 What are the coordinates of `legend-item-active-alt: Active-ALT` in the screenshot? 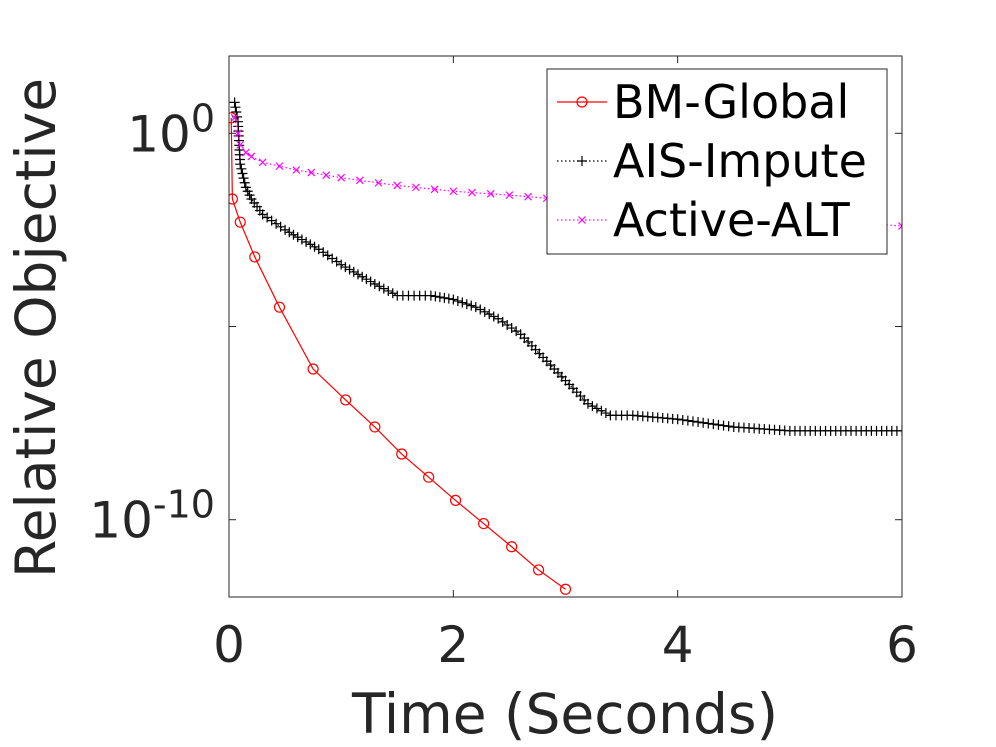 It's located at (704, 220).